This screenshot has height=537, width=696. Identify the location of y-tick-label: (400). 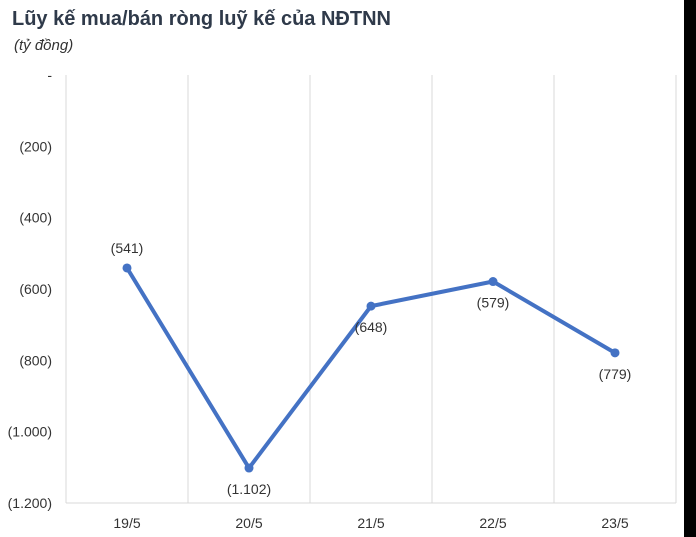
(35, 218).